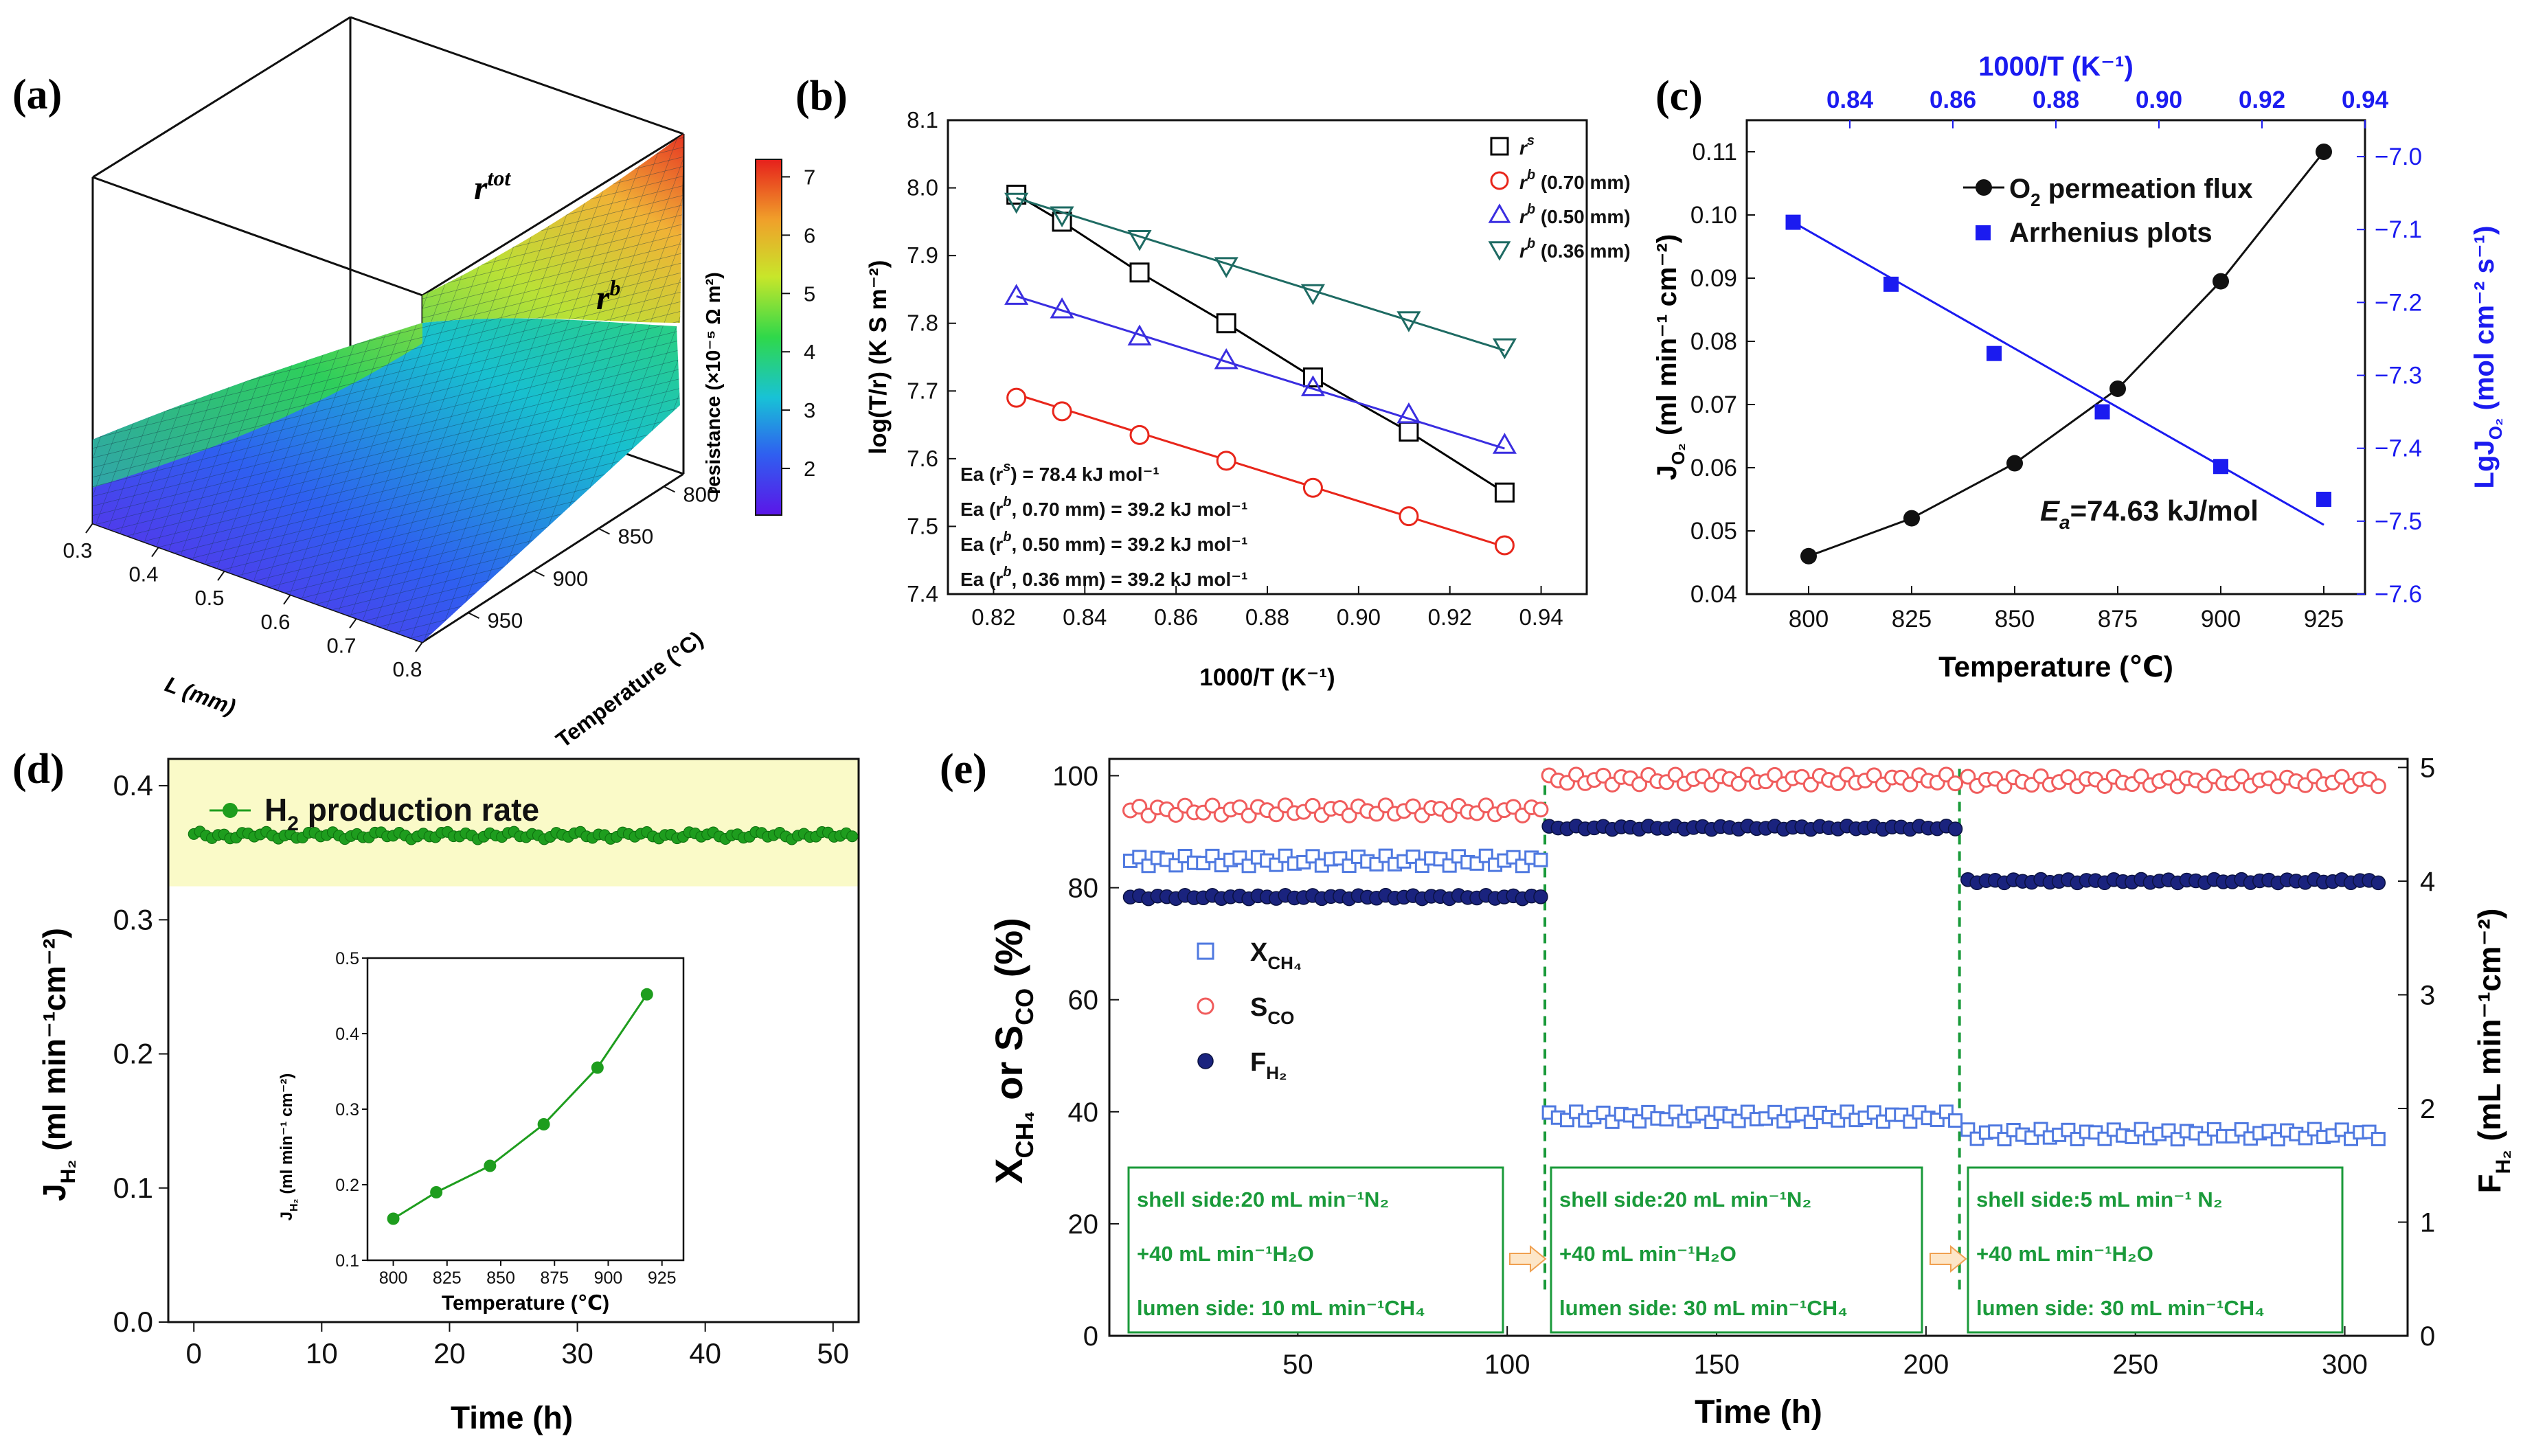  What do you see at coordinates (1809, 619) in the screenshot?
I see `axis-x-tick-label-c: 800` at bounding box center [1809, 619].